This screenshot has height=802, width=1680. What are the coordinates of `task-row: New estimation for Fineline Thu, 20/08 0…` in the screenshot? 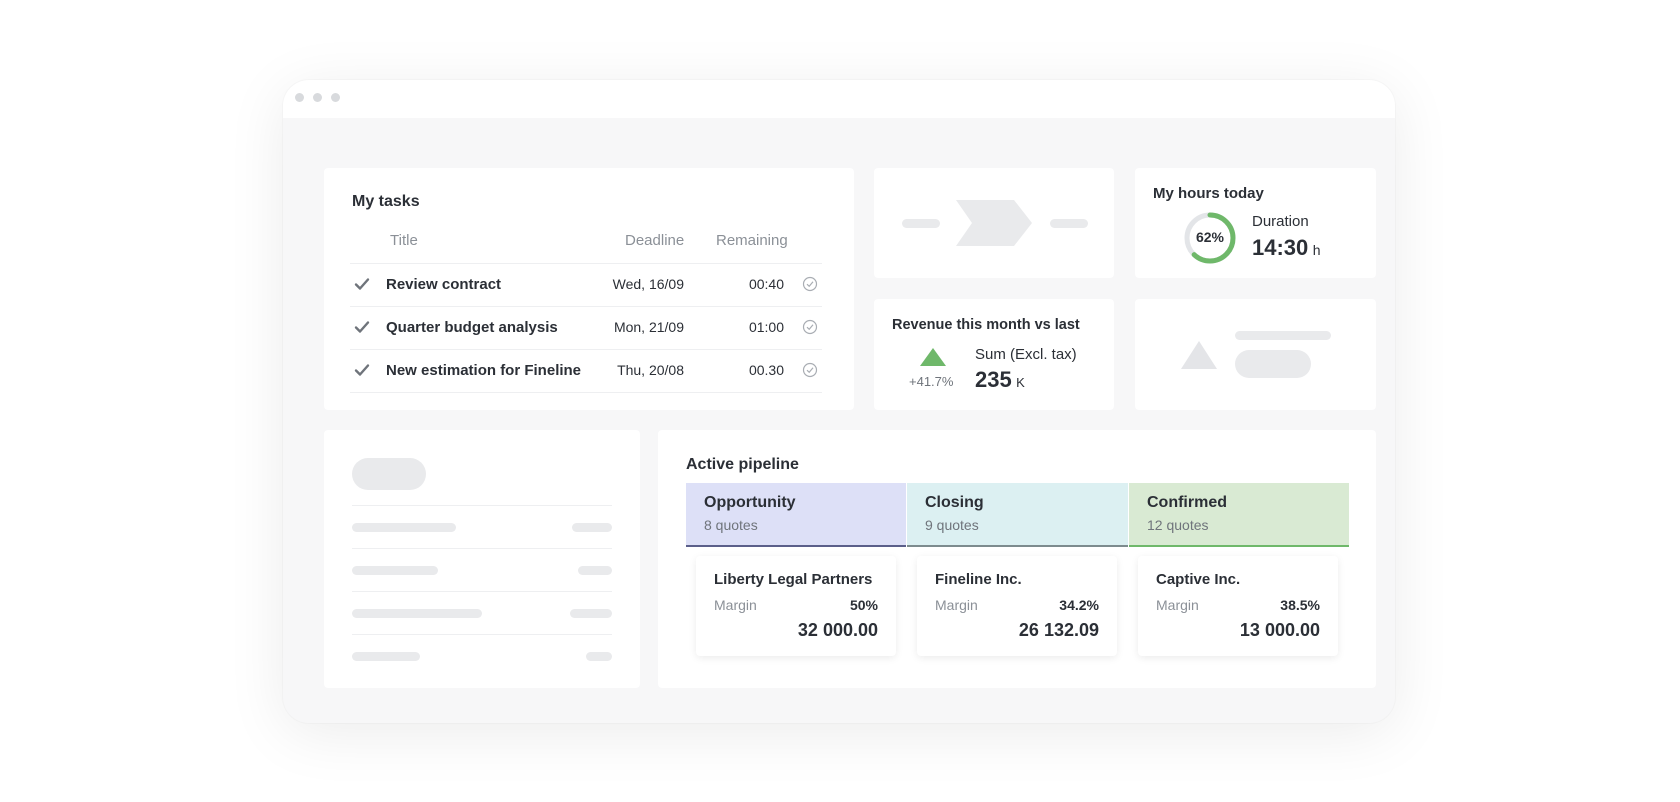 It's located at (586, 371).